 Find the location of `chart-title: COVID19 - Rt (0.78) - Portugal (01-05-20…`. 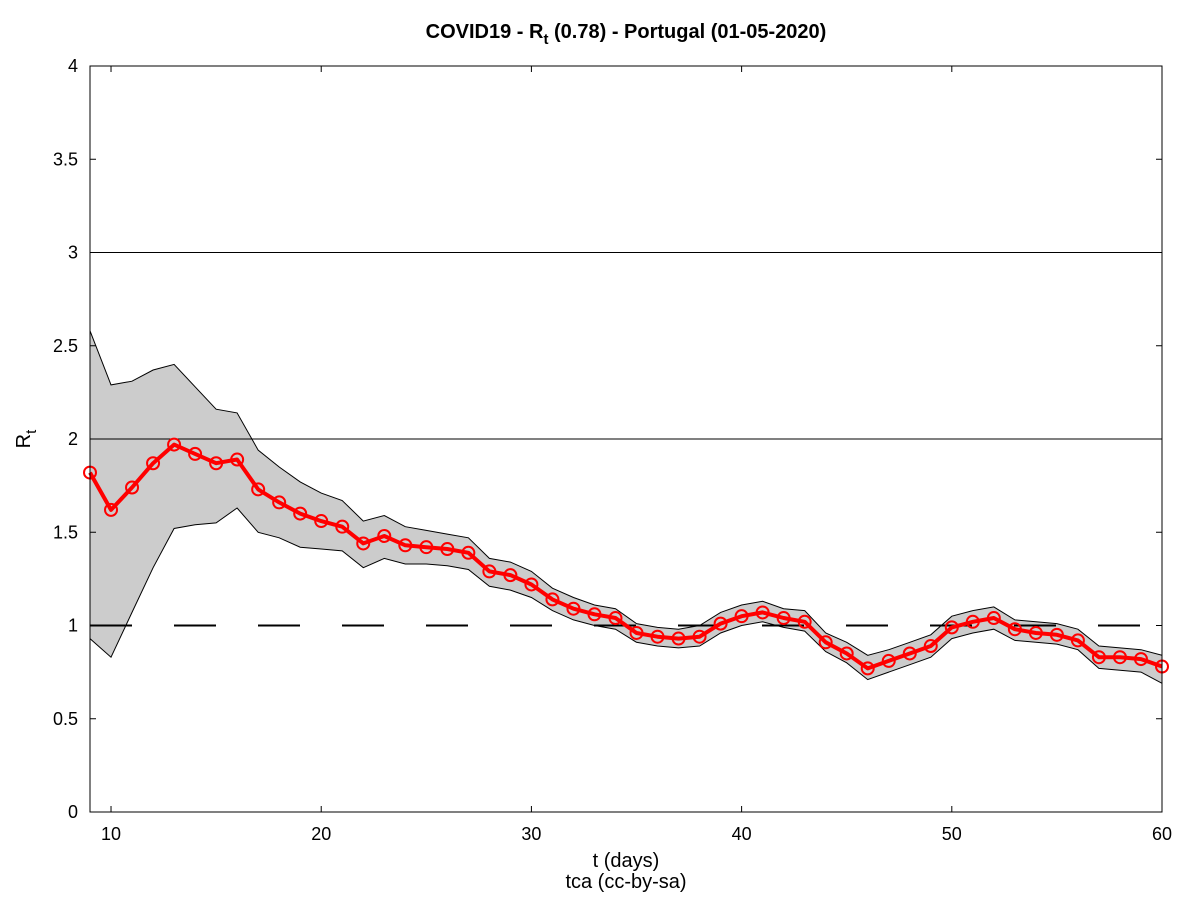

chart-title: COVID19 - Rt (0.78) - Portugal (01-05-20… is located at coordinates (626, 34).